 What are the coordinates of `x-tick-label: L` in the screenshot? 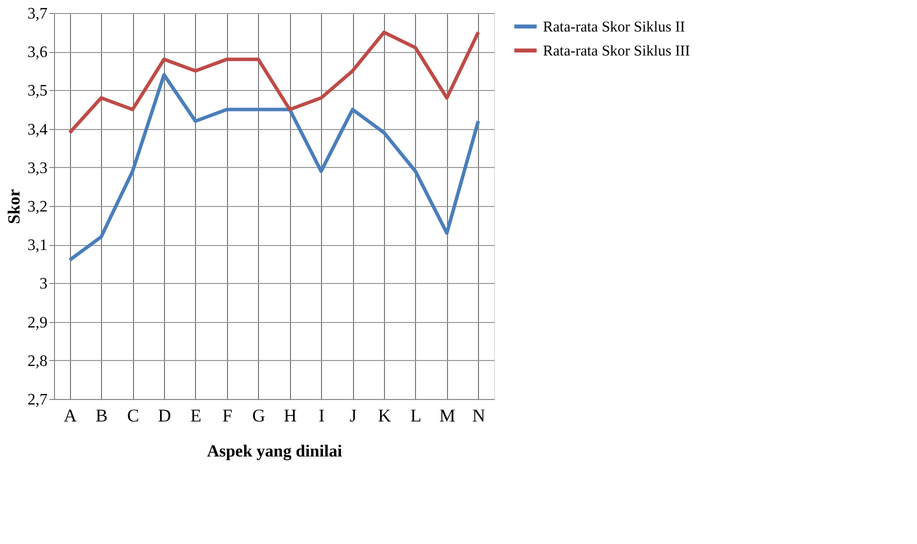 It's located at (416, 416).